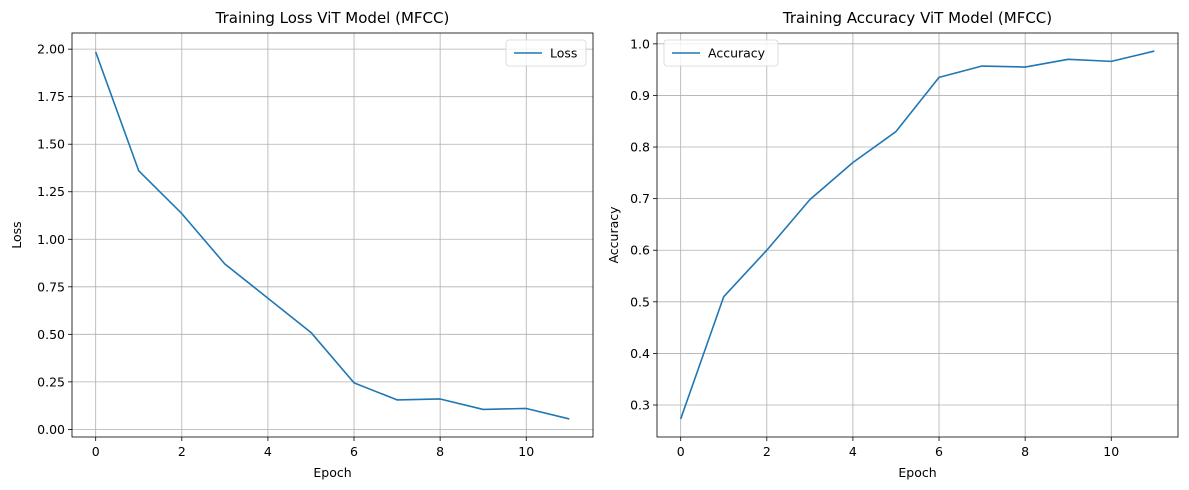 This screenshot has height=490, width=1189. What do you see at coordinates (640, 198) in the screenshot?
I see `accuracy-y-tick-label: 0.7` at bounding box center [640, 198].